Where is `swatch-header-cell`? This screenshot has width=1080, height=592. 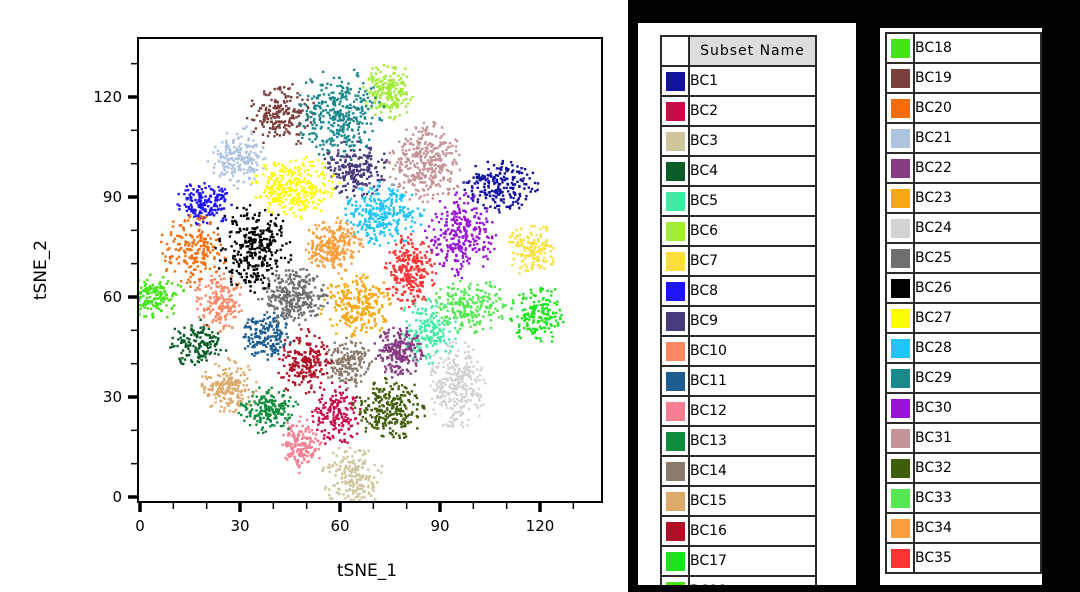 swatch-header-cell is located at coordinates (675, 51).